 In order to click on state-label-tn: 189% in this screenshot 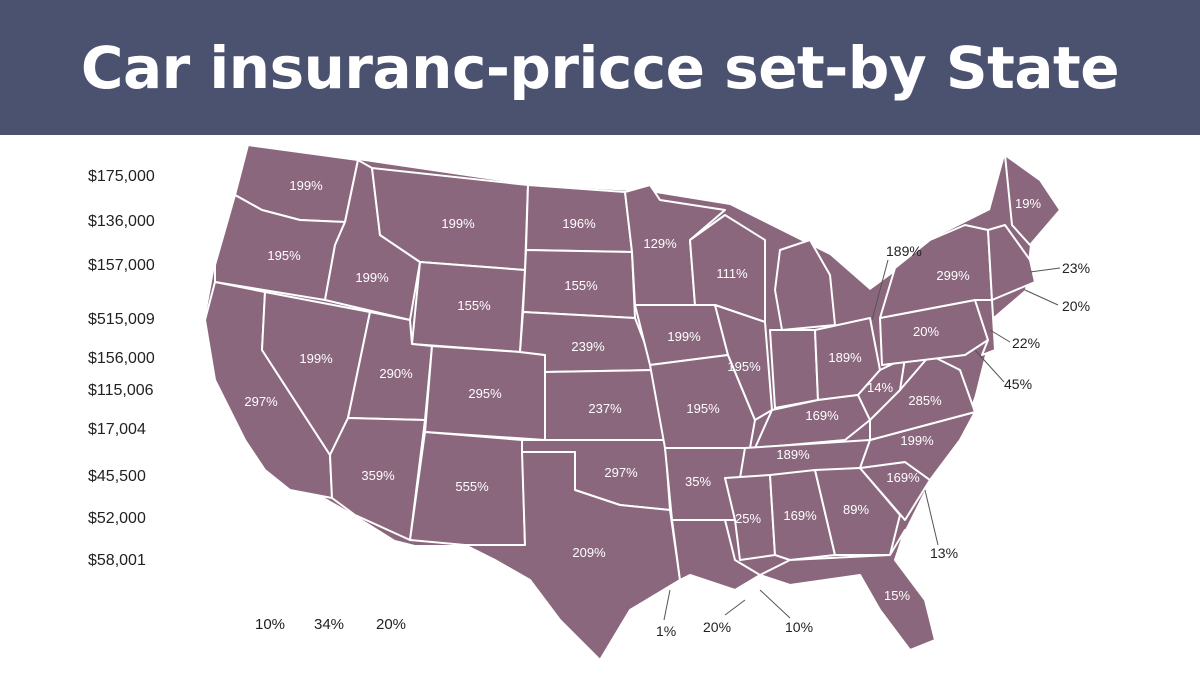, I will do `click(793, 454)`.